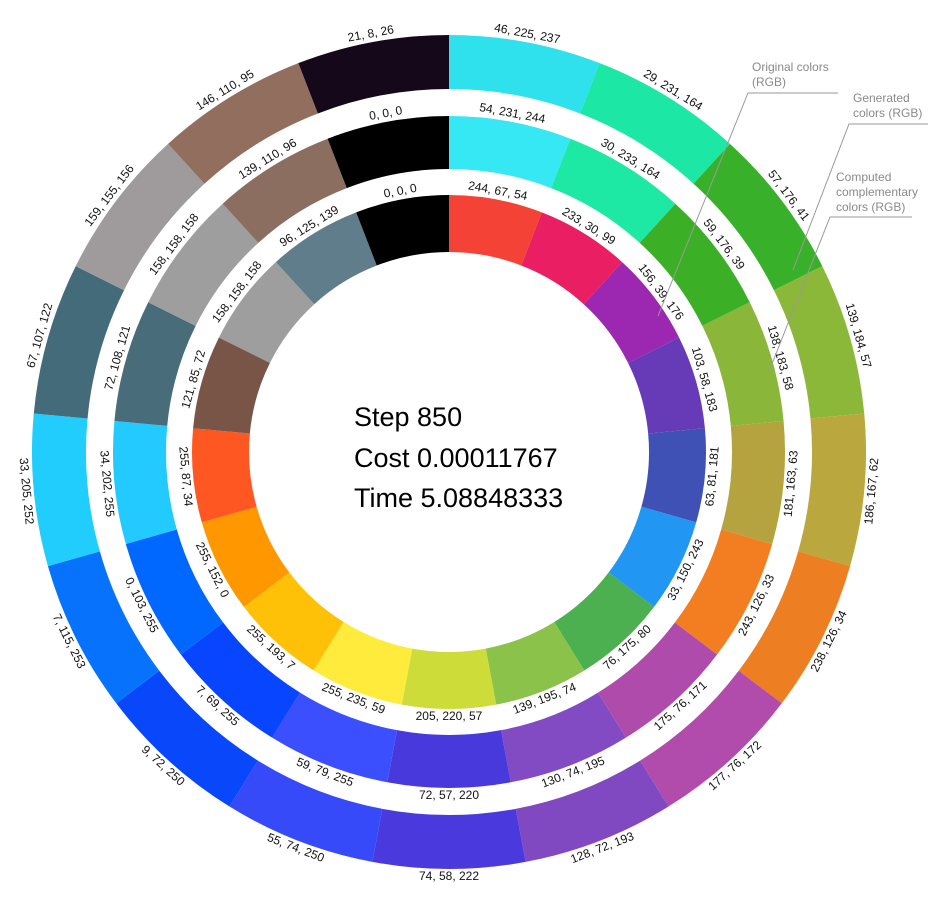 Image resolution: width=940 pixels, height=901 pixels. What do you see at coordinates (27, 491) in the screenshot?
I see `outer-segment-label: 33, 205, 252` at bounding box center [27, 491].